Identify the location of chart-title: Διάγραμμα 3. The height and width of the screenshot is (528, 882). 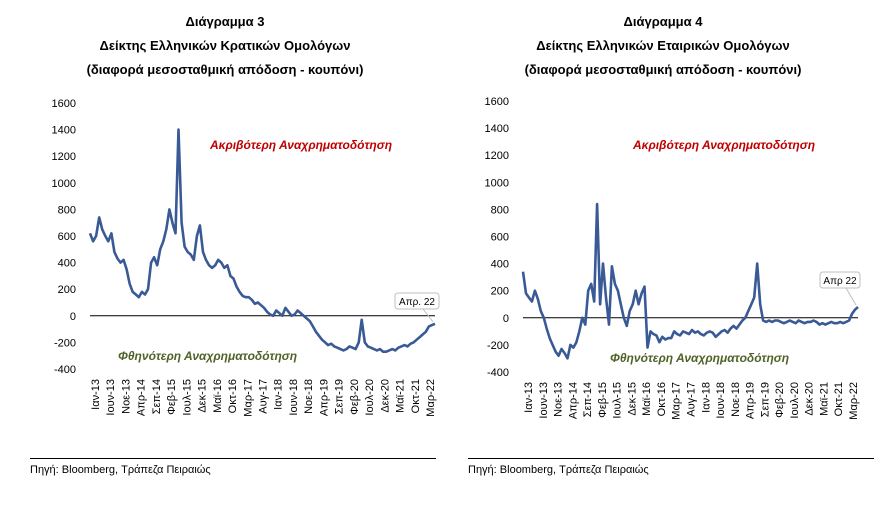
(225, 21).